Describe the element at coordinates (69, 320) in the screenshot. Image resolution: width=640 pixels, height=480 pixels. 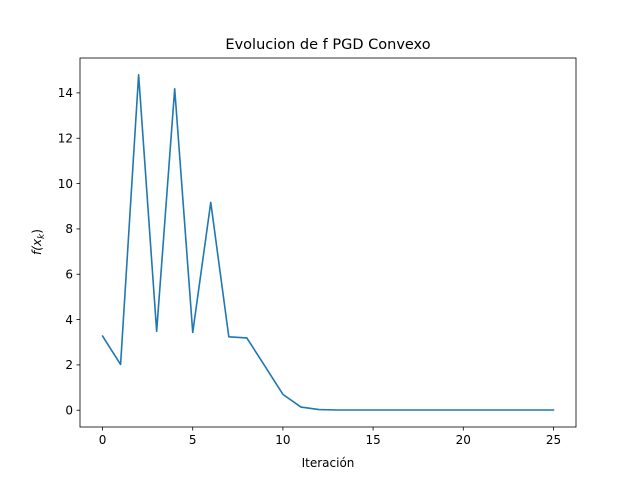
I see `y-tick-label: 4` at that location.